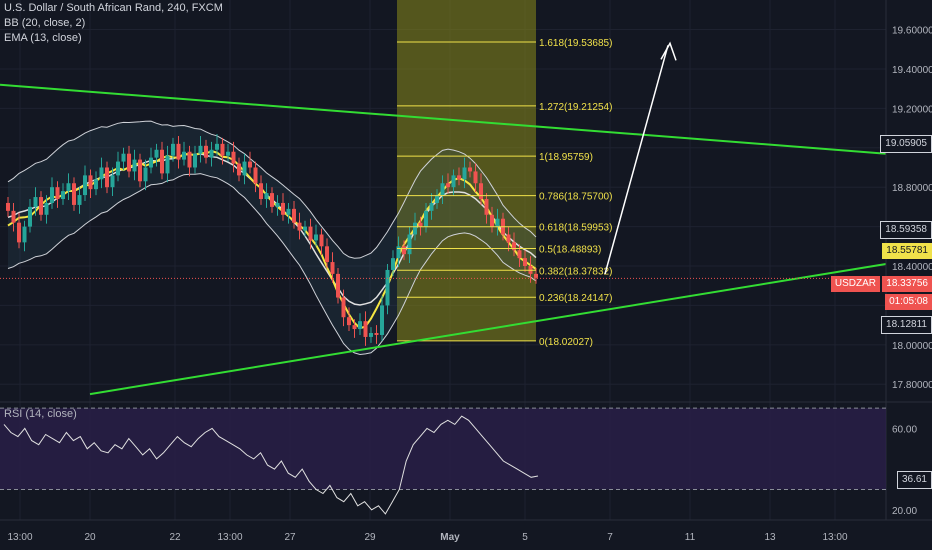 The height and width of the screenshot is (550, 932). Describe the element at coordinates (636, 160) in the screenshot. I see `projection-arrow-line` at that location.